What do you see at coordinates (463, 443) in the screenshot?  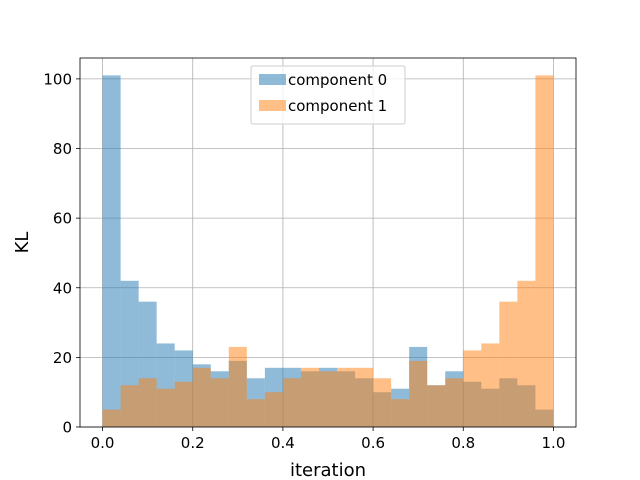 I see `x-tick-label: 0.8` at bounding box center [463, 443].